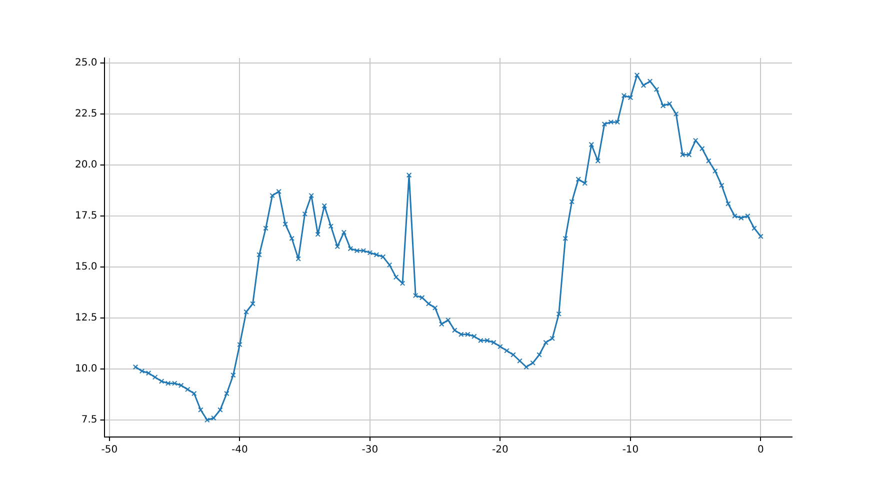 The width and height of the screenshot is (880, 495). What do you see at coordinates (240, 450) in the screenshot?
I see `x-tick-label: -40` at bounding box center [240, 450].